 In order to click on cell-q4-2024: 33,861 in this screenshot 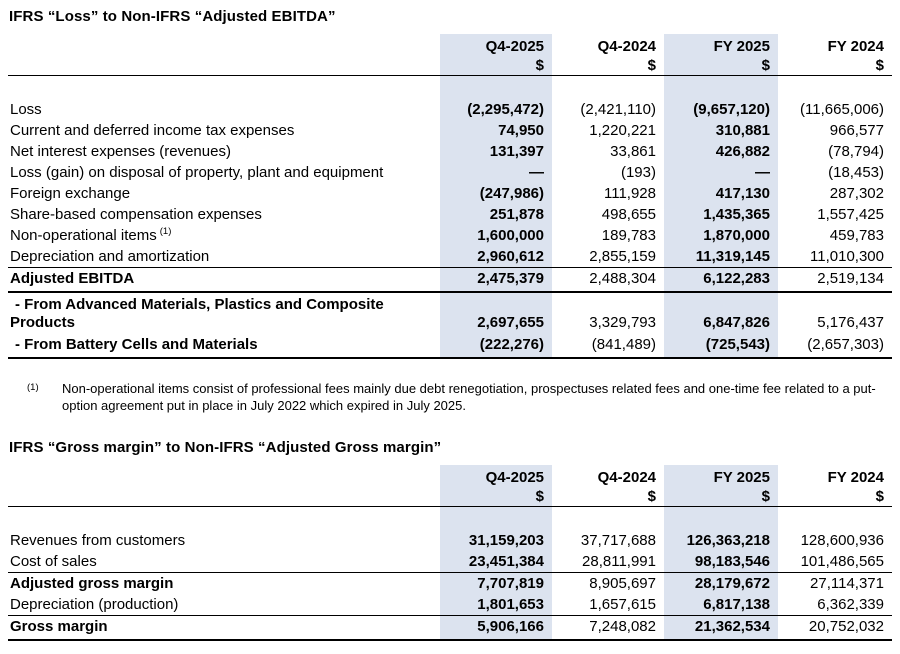, I will do `click(633, 151)`.